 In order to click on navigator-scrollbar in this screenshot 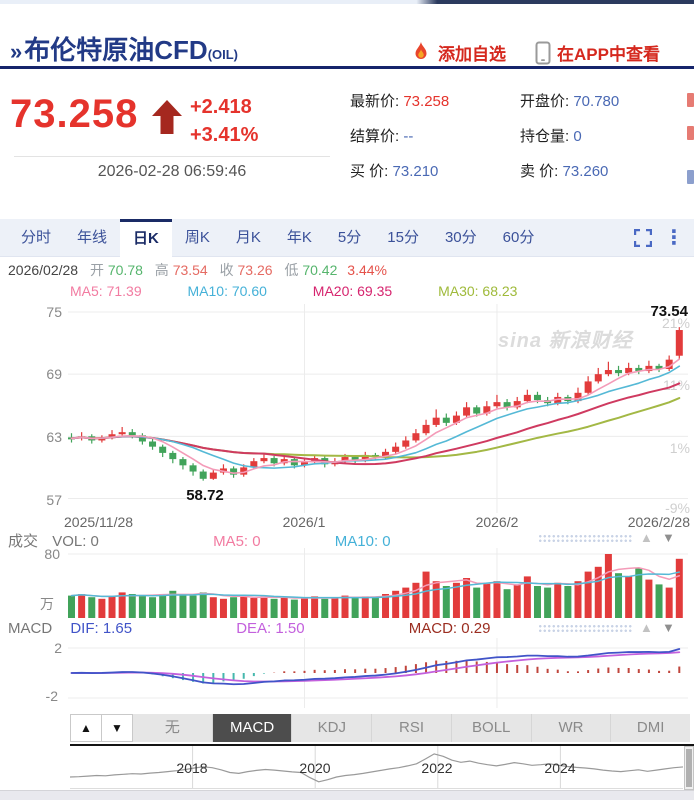, I will do `click(689, 768)`.